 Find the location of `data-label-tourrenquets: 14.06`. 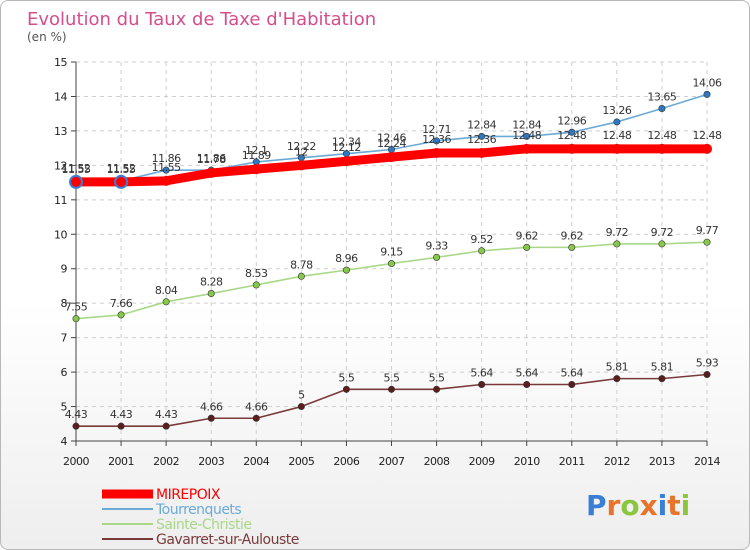

data-label-tourrenquets: 14.06 is located at coordinates (707, 82).